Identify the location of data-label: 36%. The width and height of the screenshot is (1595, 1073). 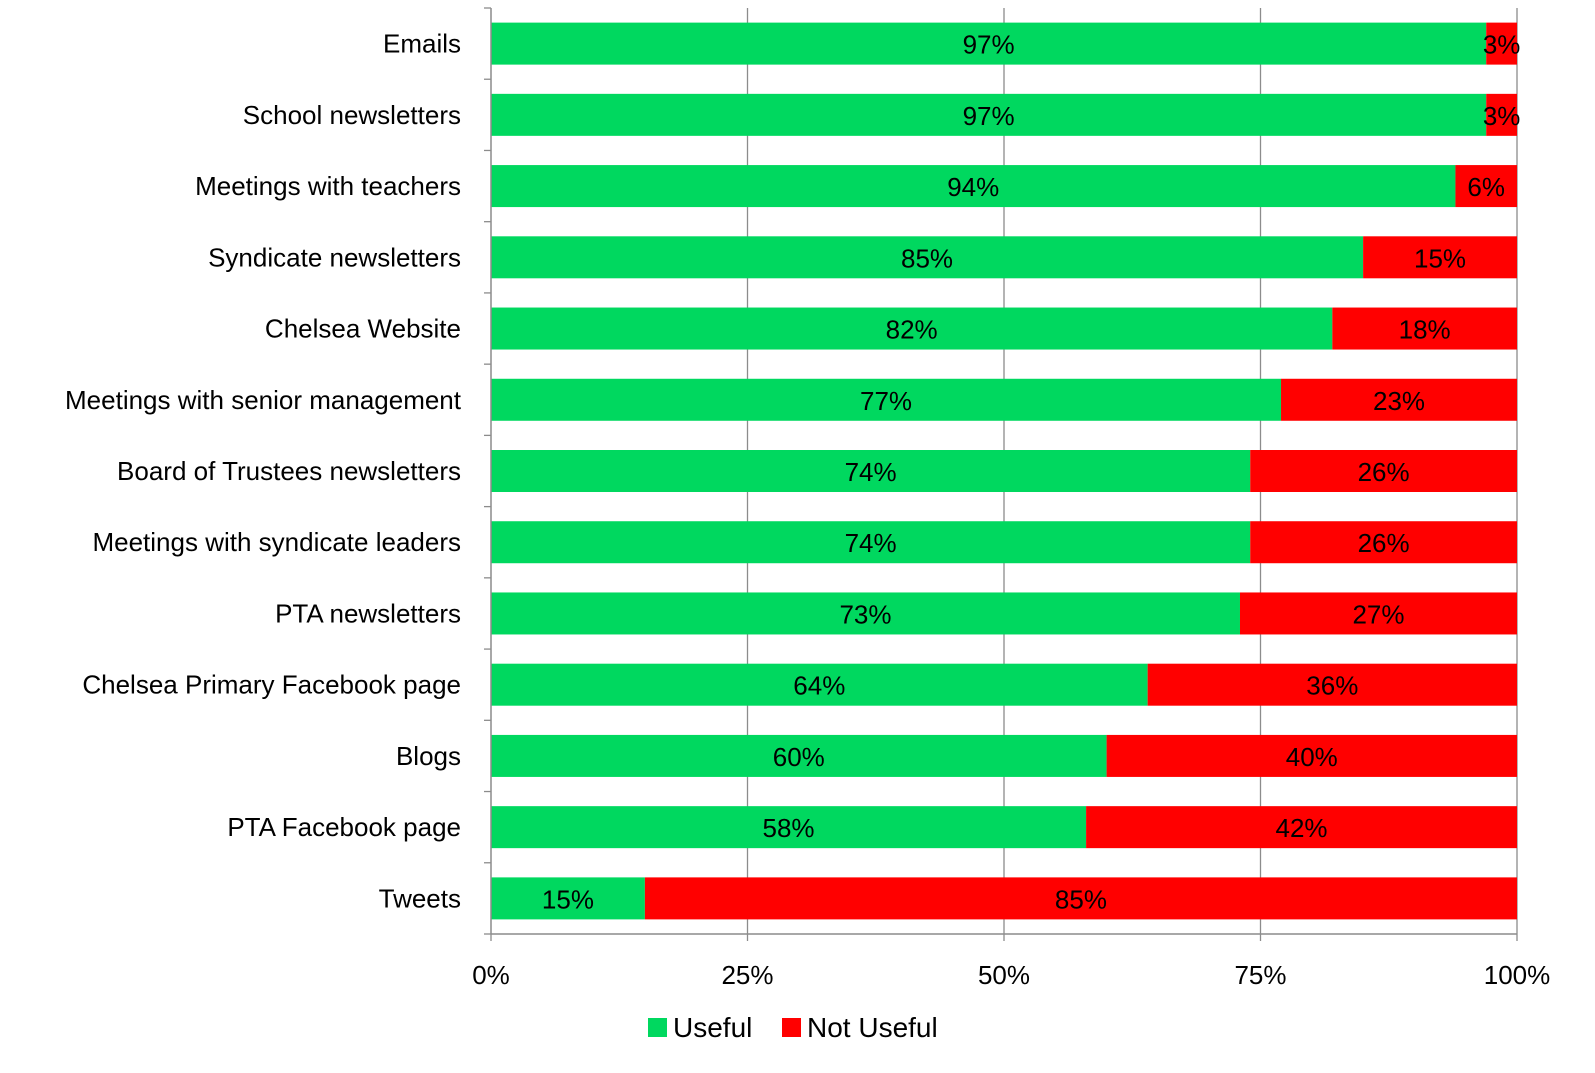
(1332, 686).